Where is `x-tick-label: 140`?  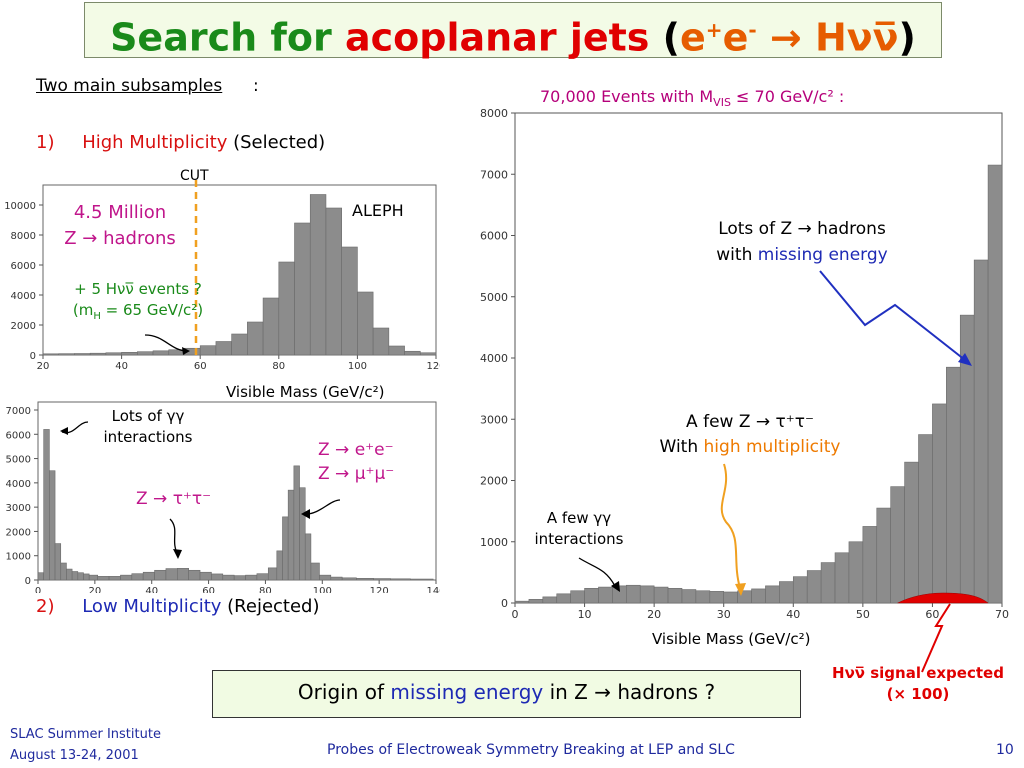
x-tick-label: 140 is located at coordinates (433, 589).